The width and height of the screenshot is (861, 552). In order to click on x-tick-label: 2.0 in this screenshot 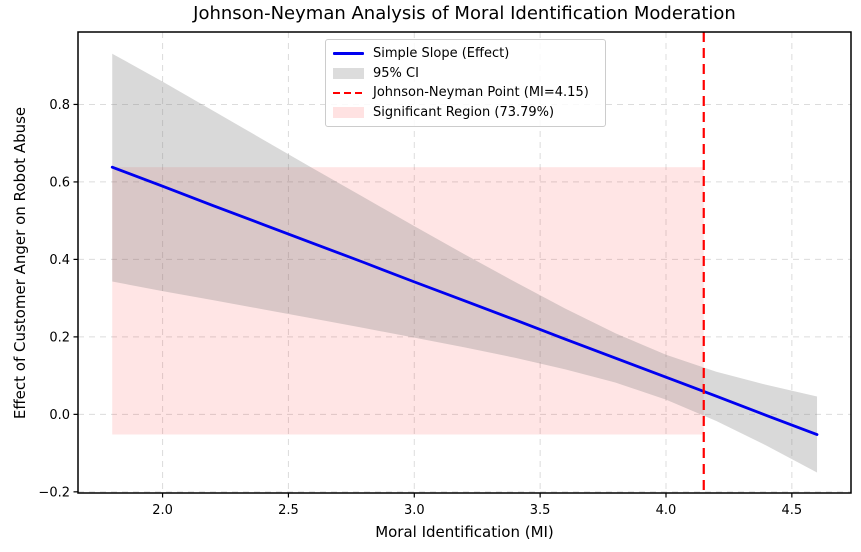, I will do `click(162, 510)`.